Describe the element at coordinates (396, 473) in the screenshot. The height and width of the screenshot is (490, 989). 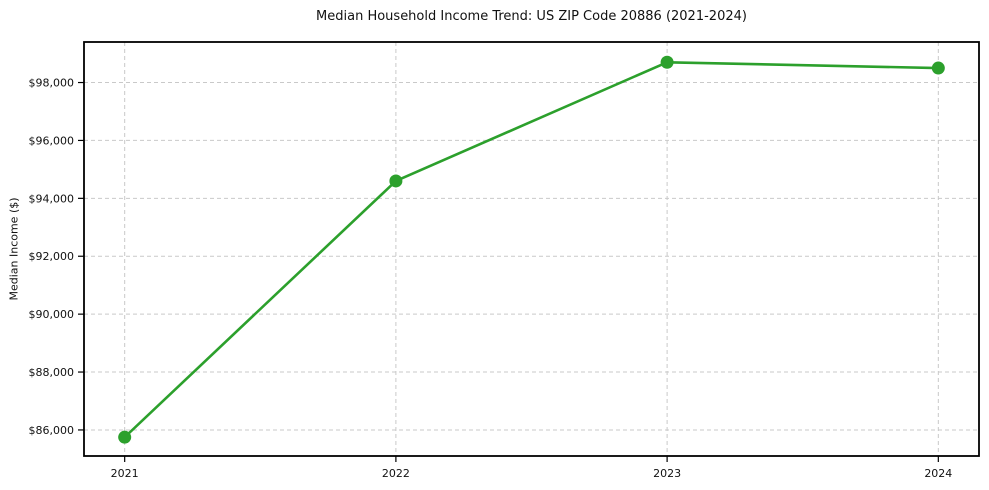
I see `x-tick-label: 2022` at that location.